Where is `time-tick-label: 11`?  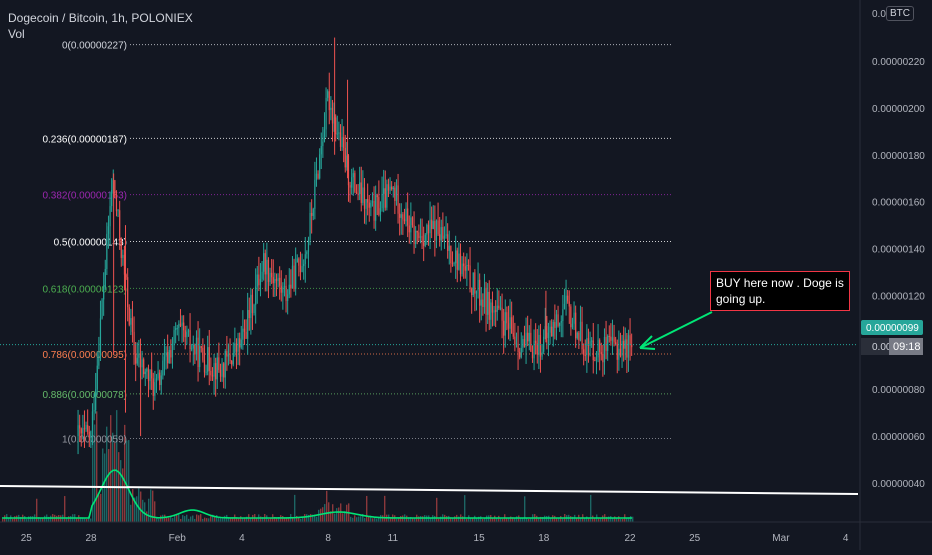 time-tick-label: 11 is located at coordinates (393, 538).